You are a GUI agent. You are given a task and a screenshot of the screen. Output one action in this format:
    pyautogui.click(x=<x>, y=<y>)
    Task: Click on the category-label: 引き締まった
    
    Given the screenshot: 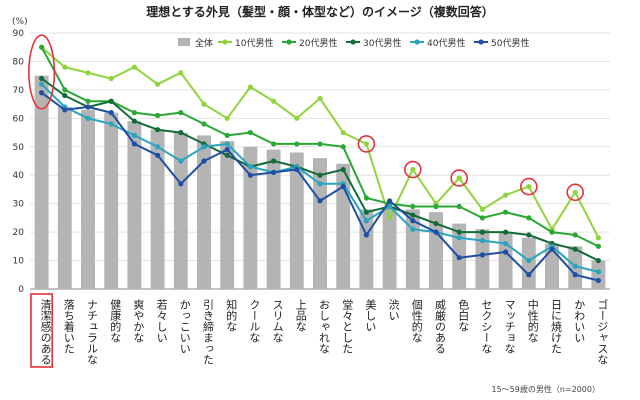 What is the action you would take?
    pyautogui.click(x=208, y=331)
    